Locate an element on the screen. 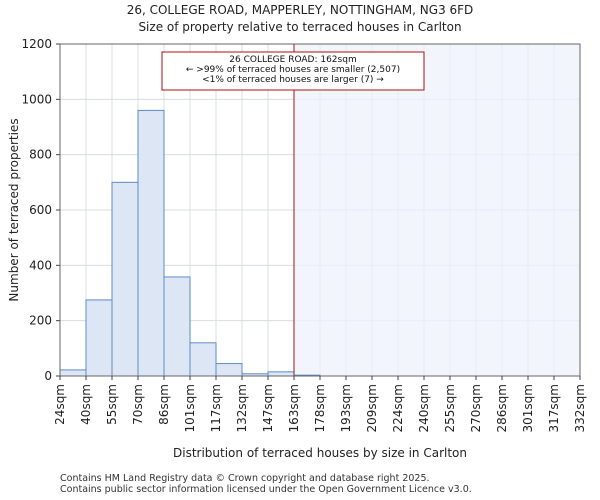  x-tick-label-1: 40sqm is located at coordinates (86, 404).